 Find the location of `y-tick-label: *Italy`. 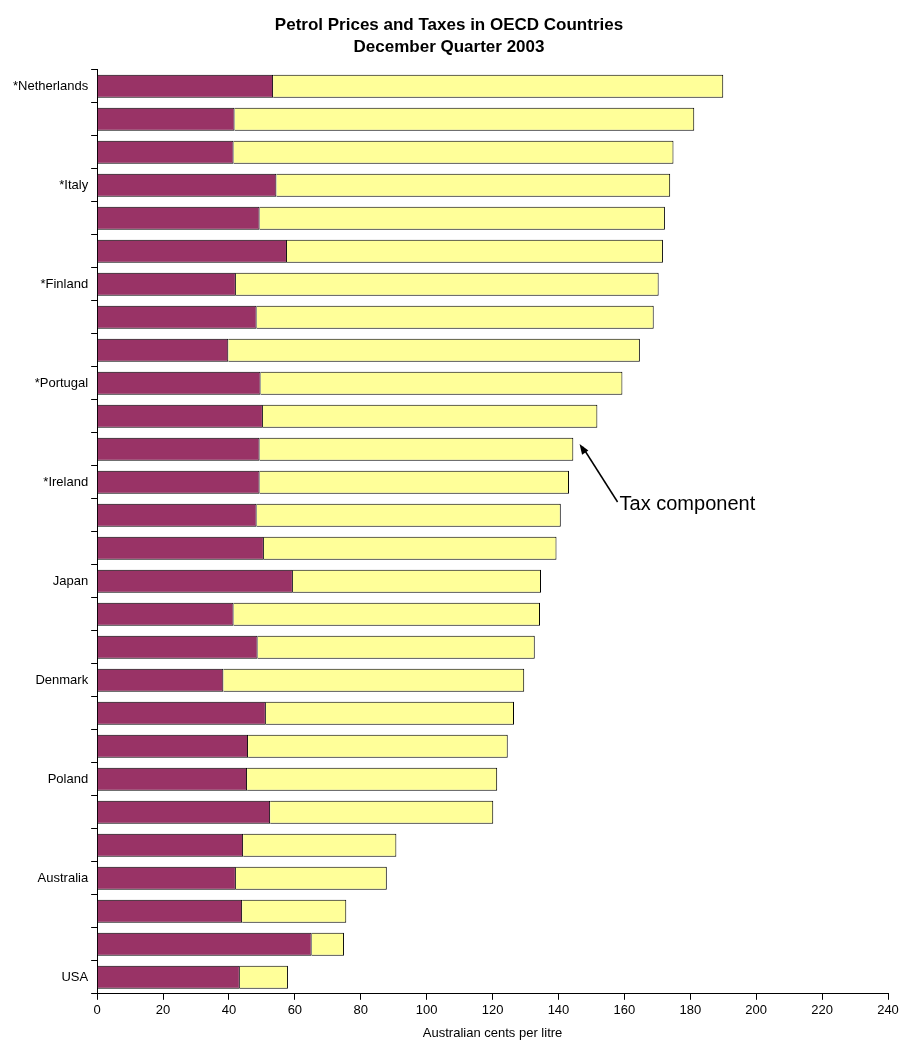

y-tick-label: *Italy is located at coordinates (74, 184).